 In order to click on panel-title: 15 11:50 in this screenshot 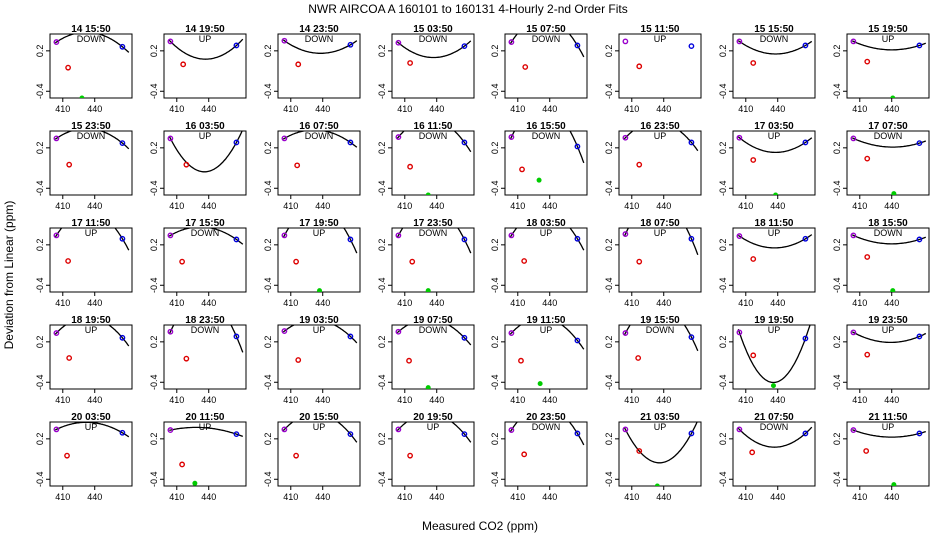, I will do `click(660, 29)`.